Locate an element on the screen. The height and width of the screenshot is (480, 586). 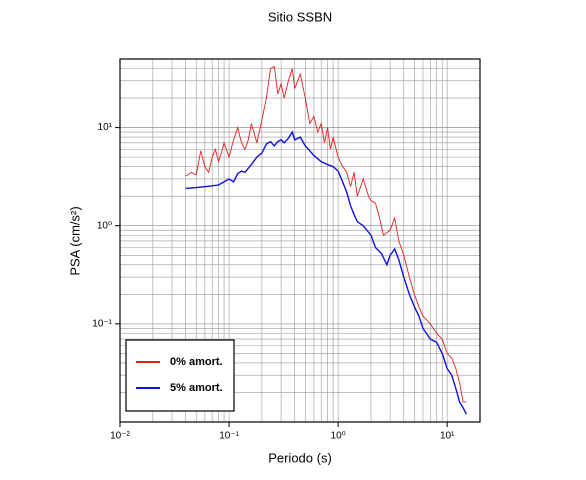
x-tick-label: 10⁻¹ is located at coordinates (229, 436).